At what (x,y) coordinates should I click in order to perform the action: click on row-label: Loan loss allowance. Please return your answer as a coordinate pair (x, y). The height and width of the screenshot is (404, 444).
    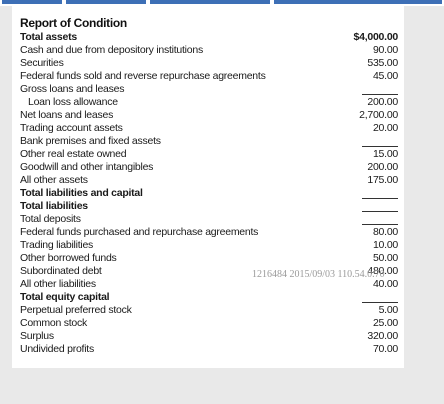
    Looking at the image, I should click on (73, 102).